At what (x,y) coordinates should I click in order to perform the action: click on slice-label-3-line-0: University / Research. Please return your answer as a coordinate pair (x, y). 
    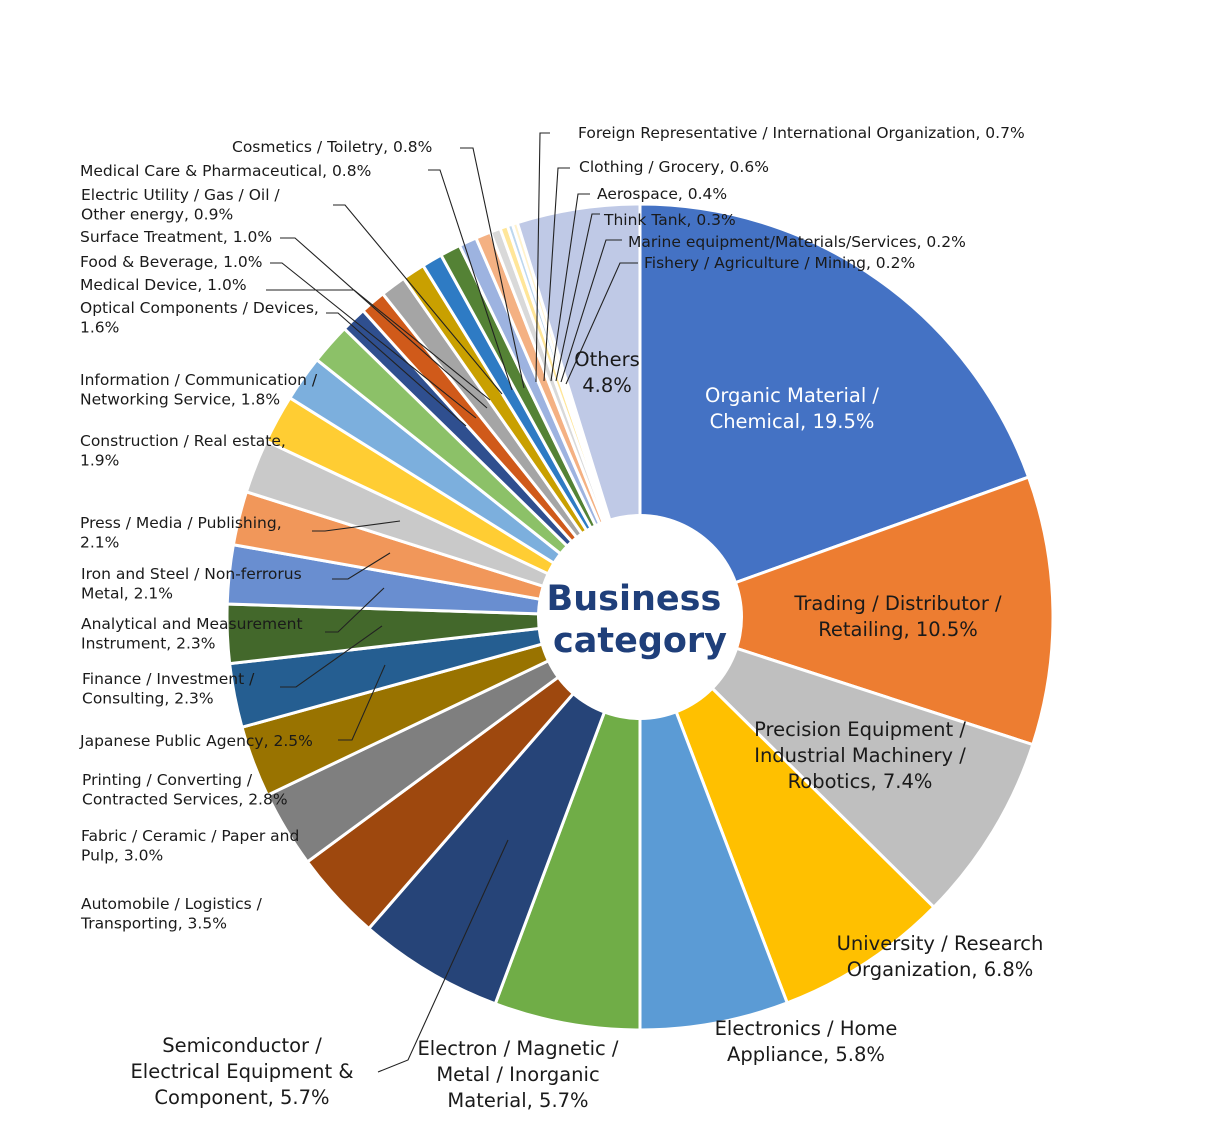
    Looking at the image, I should click on (940, 943).